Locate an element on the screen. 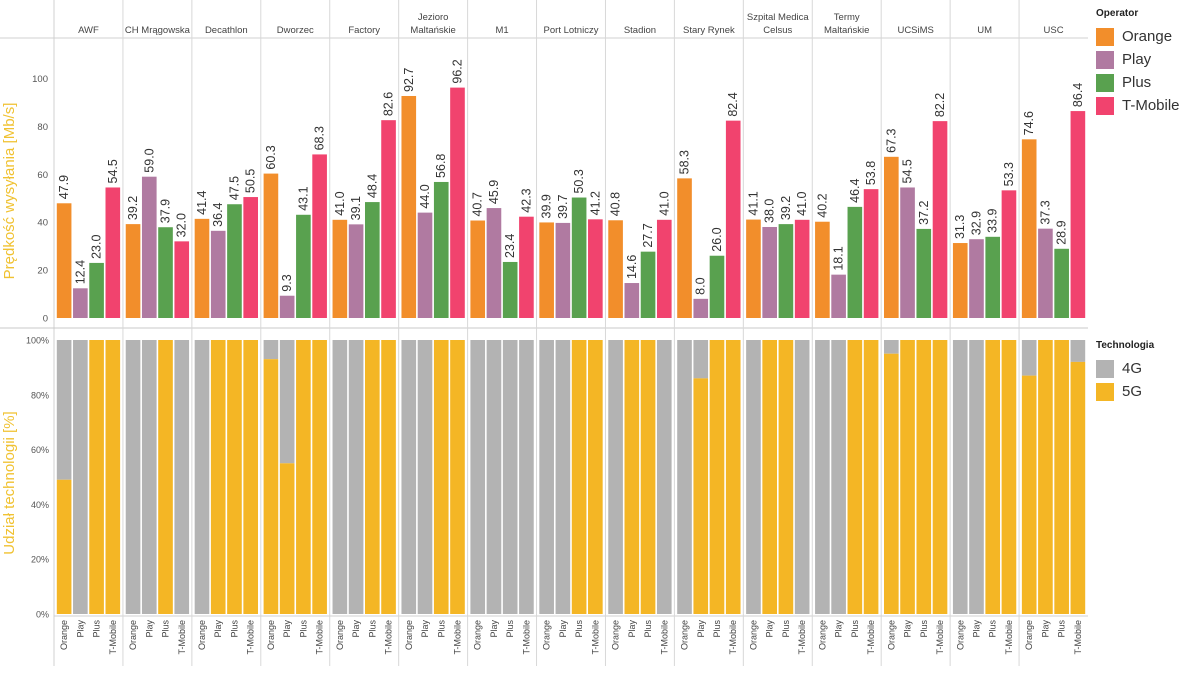  speed-bar-play-dworzec is located at coordinates (287, 306).